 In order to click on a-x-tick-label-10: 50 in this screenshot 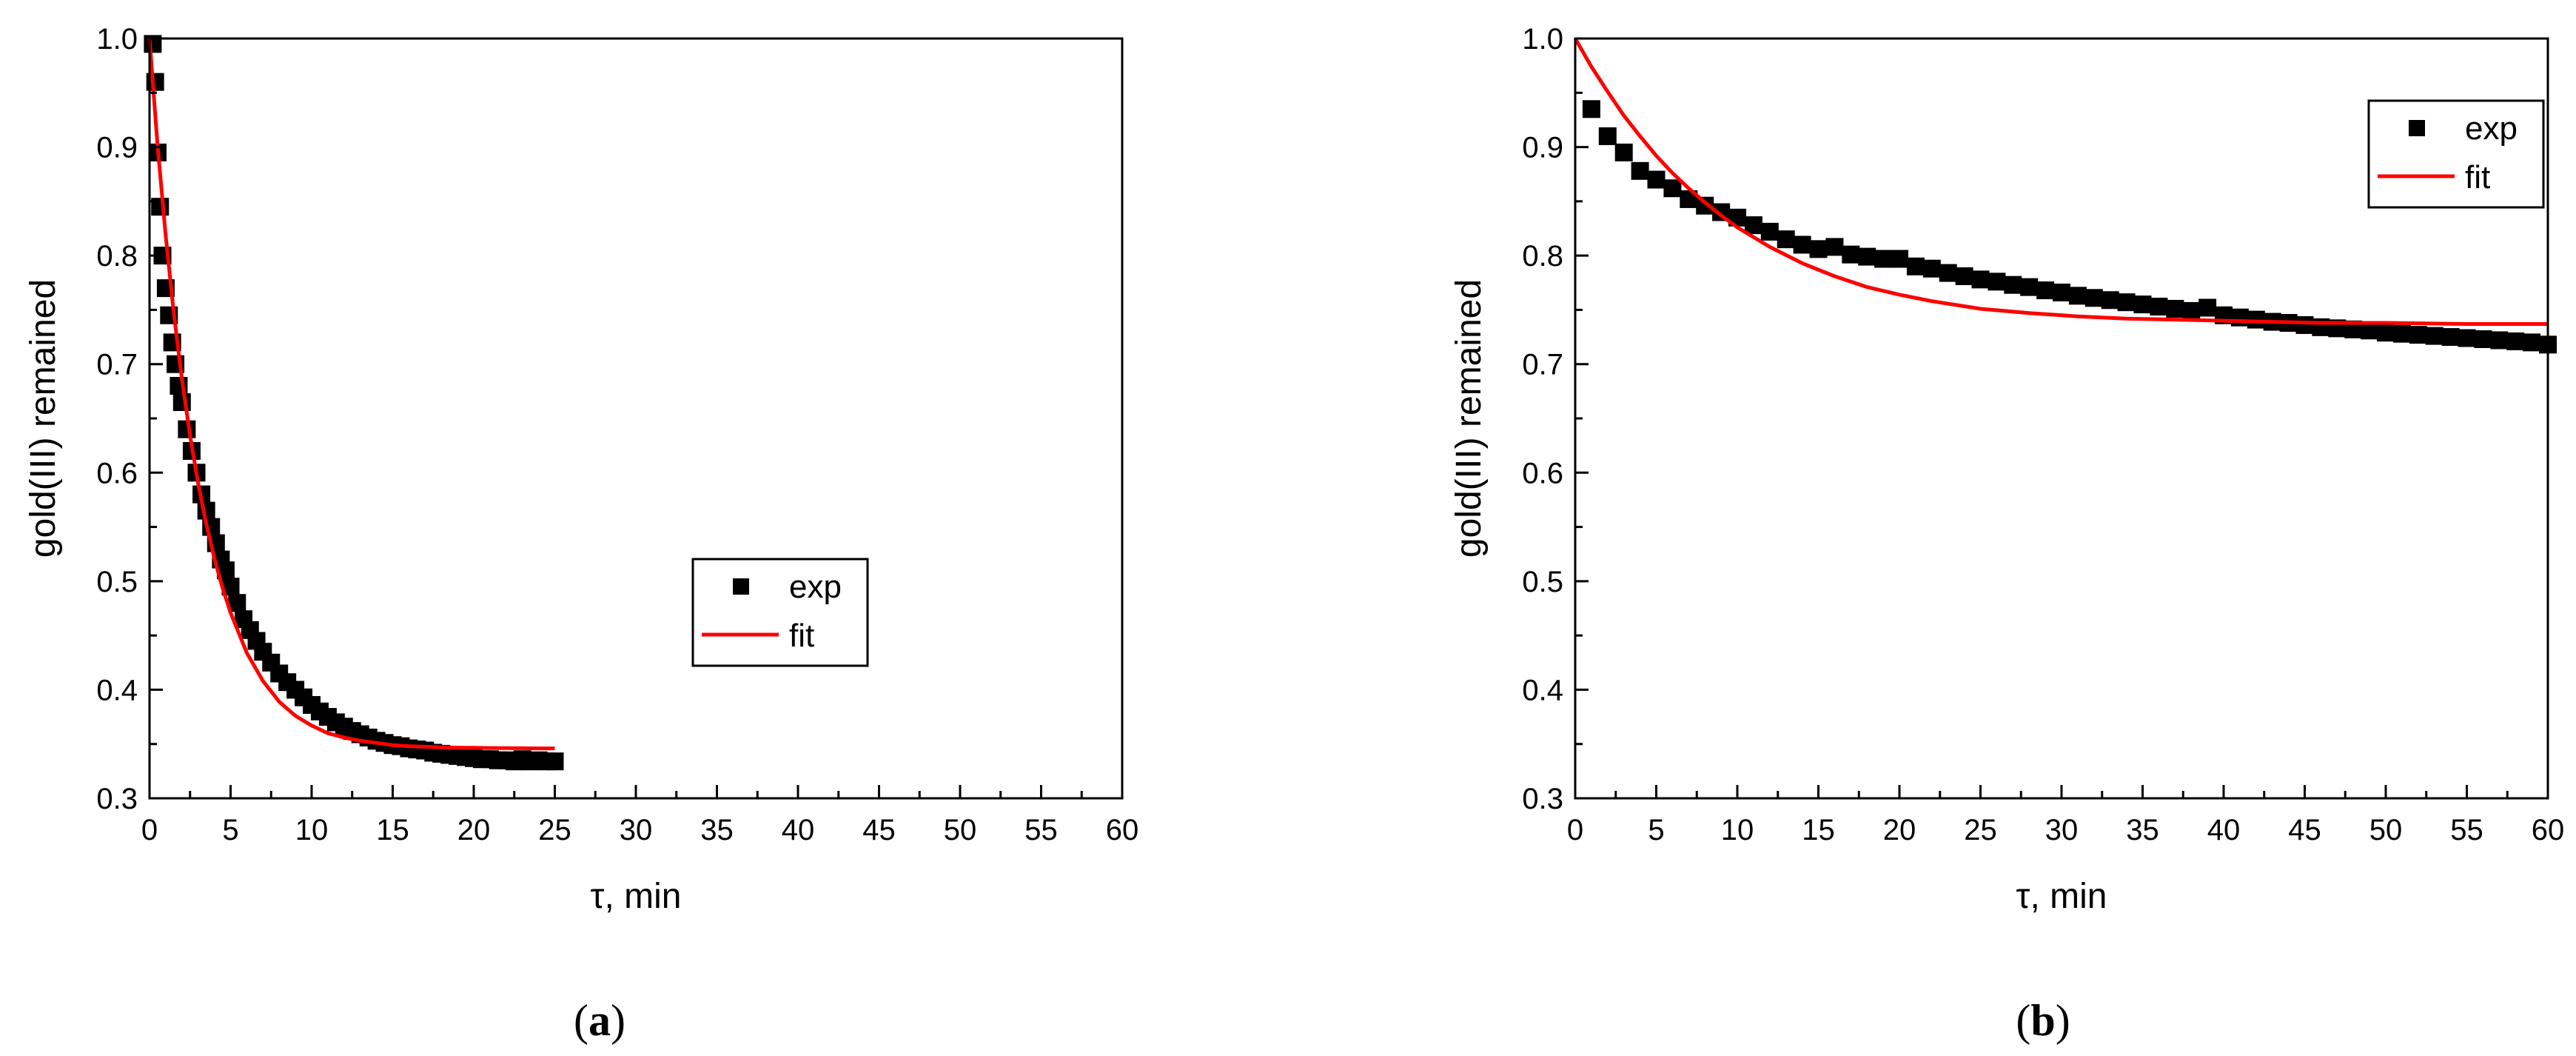, I will do `click(960, 830)`.